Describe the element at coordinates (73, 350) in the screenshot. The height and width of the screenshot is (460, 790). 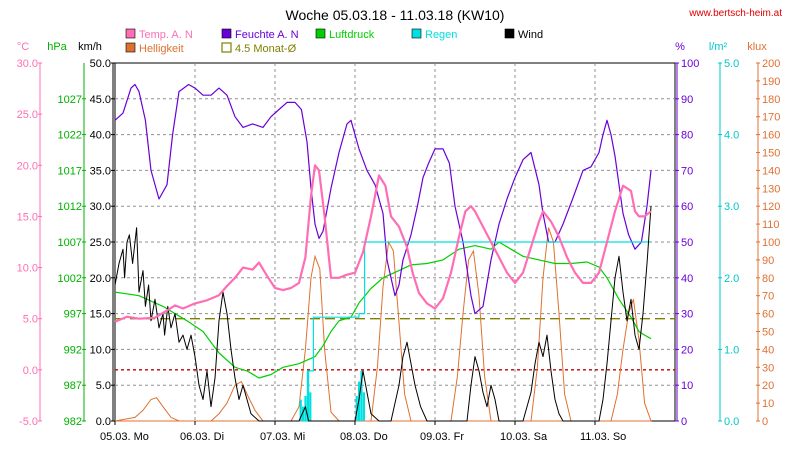
I see `tick-label-press: 992` at that location.